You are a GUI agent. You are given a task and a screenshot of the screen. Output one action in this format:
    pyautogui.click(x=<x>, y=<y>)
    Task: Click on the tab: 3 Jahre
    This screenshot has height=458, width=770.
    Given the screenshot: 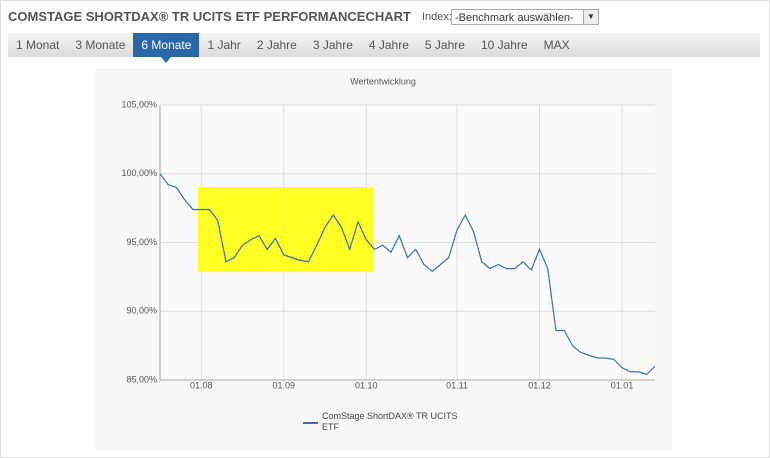 What is the action you would take?
    pyautogui.click(x=332, y=45)
    